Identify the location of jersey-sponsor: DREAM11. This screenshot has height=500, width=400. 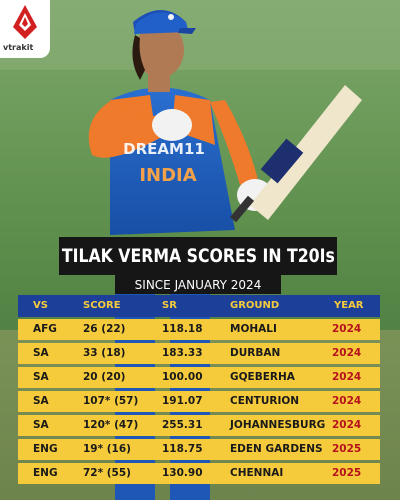
(164, 149).